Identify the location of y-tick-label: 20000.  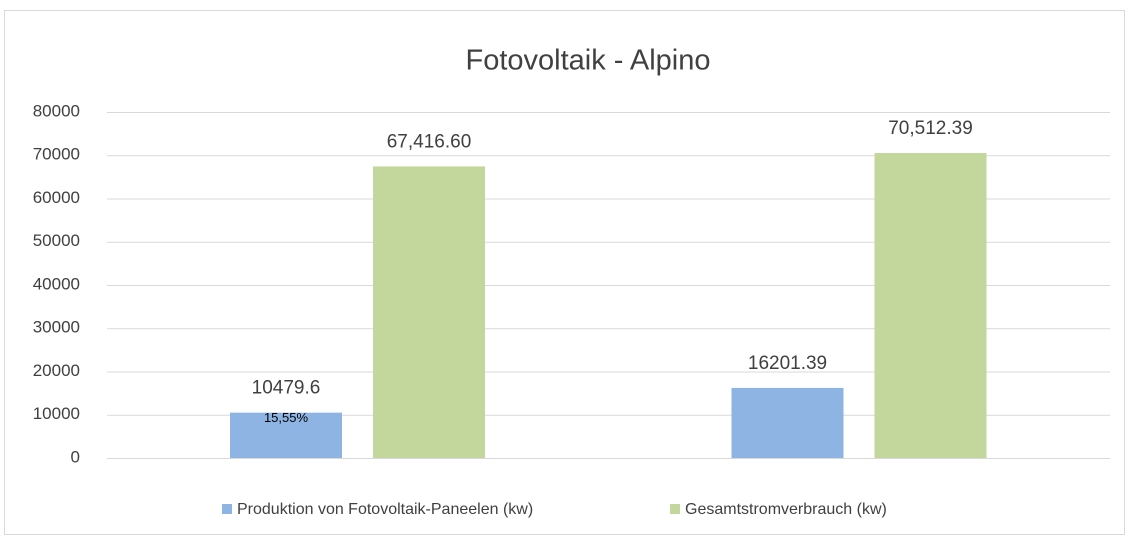
(56, 370).